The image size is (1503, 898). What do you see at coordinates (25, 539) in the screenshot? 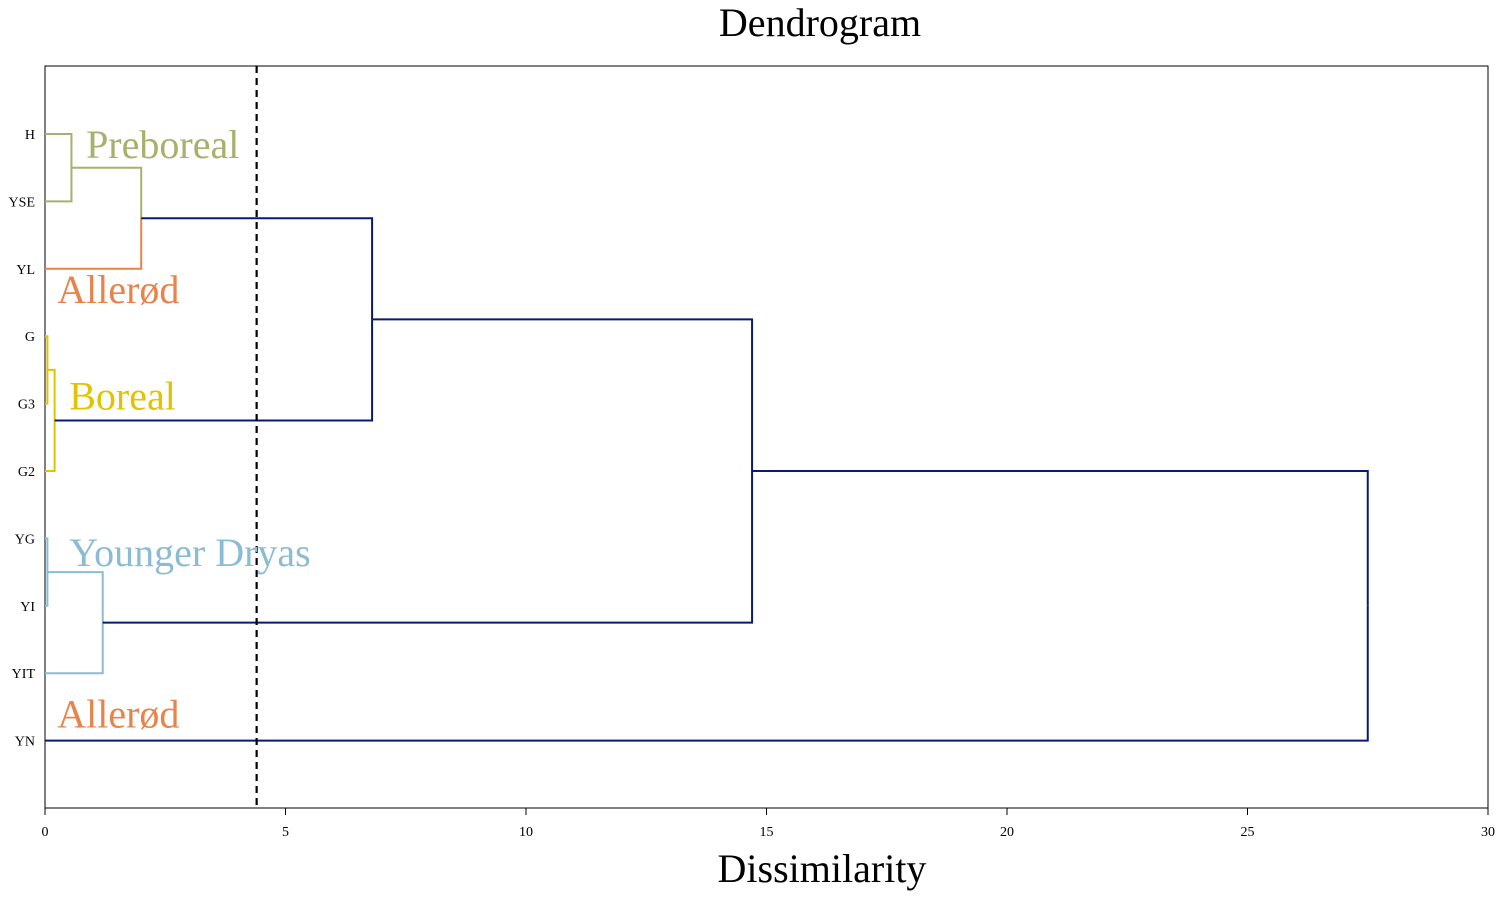
I see `leaf-label: YG` at bounding box center [25, 539].